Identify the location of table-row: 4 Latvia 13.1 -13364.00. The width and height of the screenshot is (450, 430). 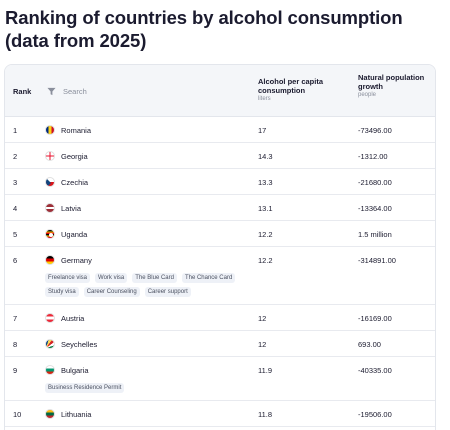
(220, 208).